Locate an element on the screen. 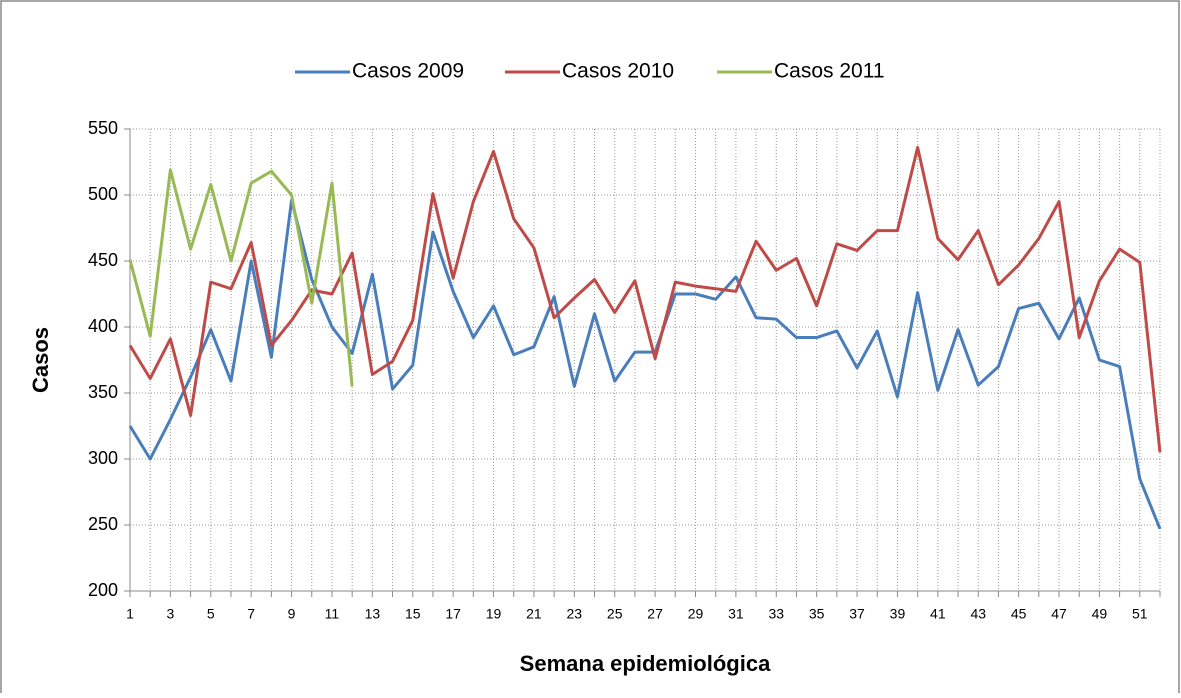 This screenshot has height=698, width=1181. x-tick-label: 23 is located at coordinates (575, 614).